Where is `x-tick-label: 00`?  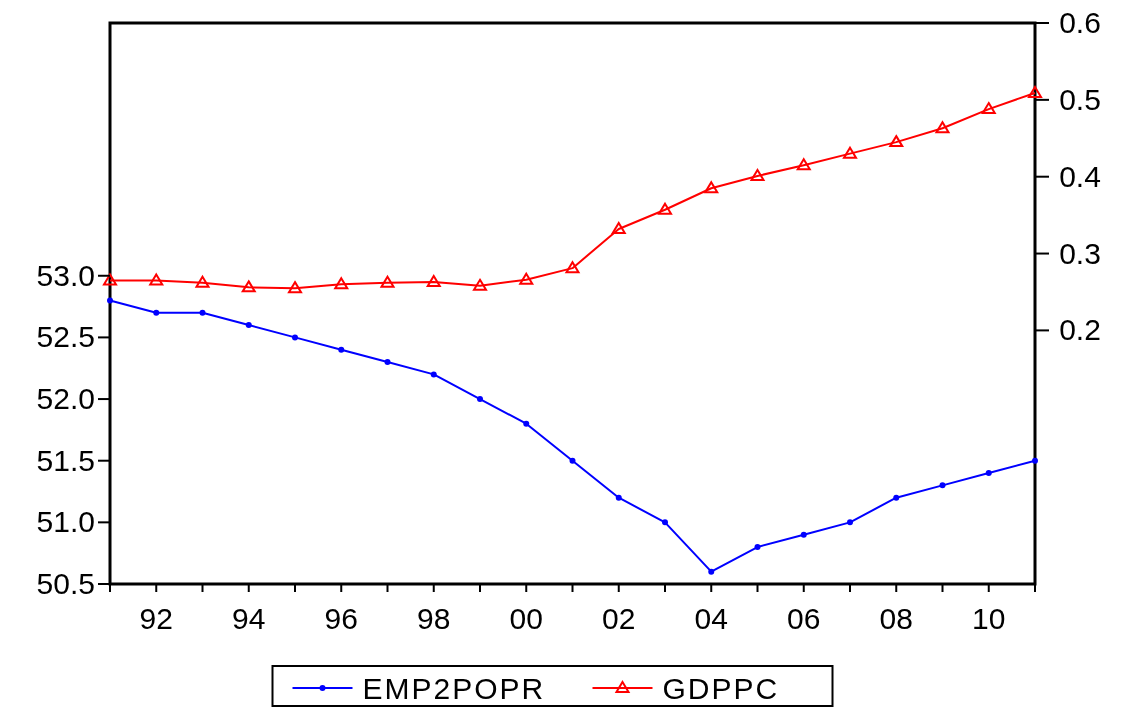 x-tick-label: 00 is located at coordinates (526, 618).